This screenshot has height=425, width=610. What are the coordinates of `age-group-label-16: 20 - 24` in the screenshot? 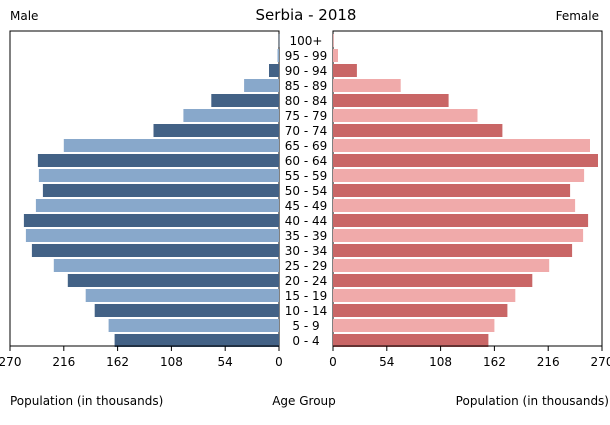 It's located at (306, 281).